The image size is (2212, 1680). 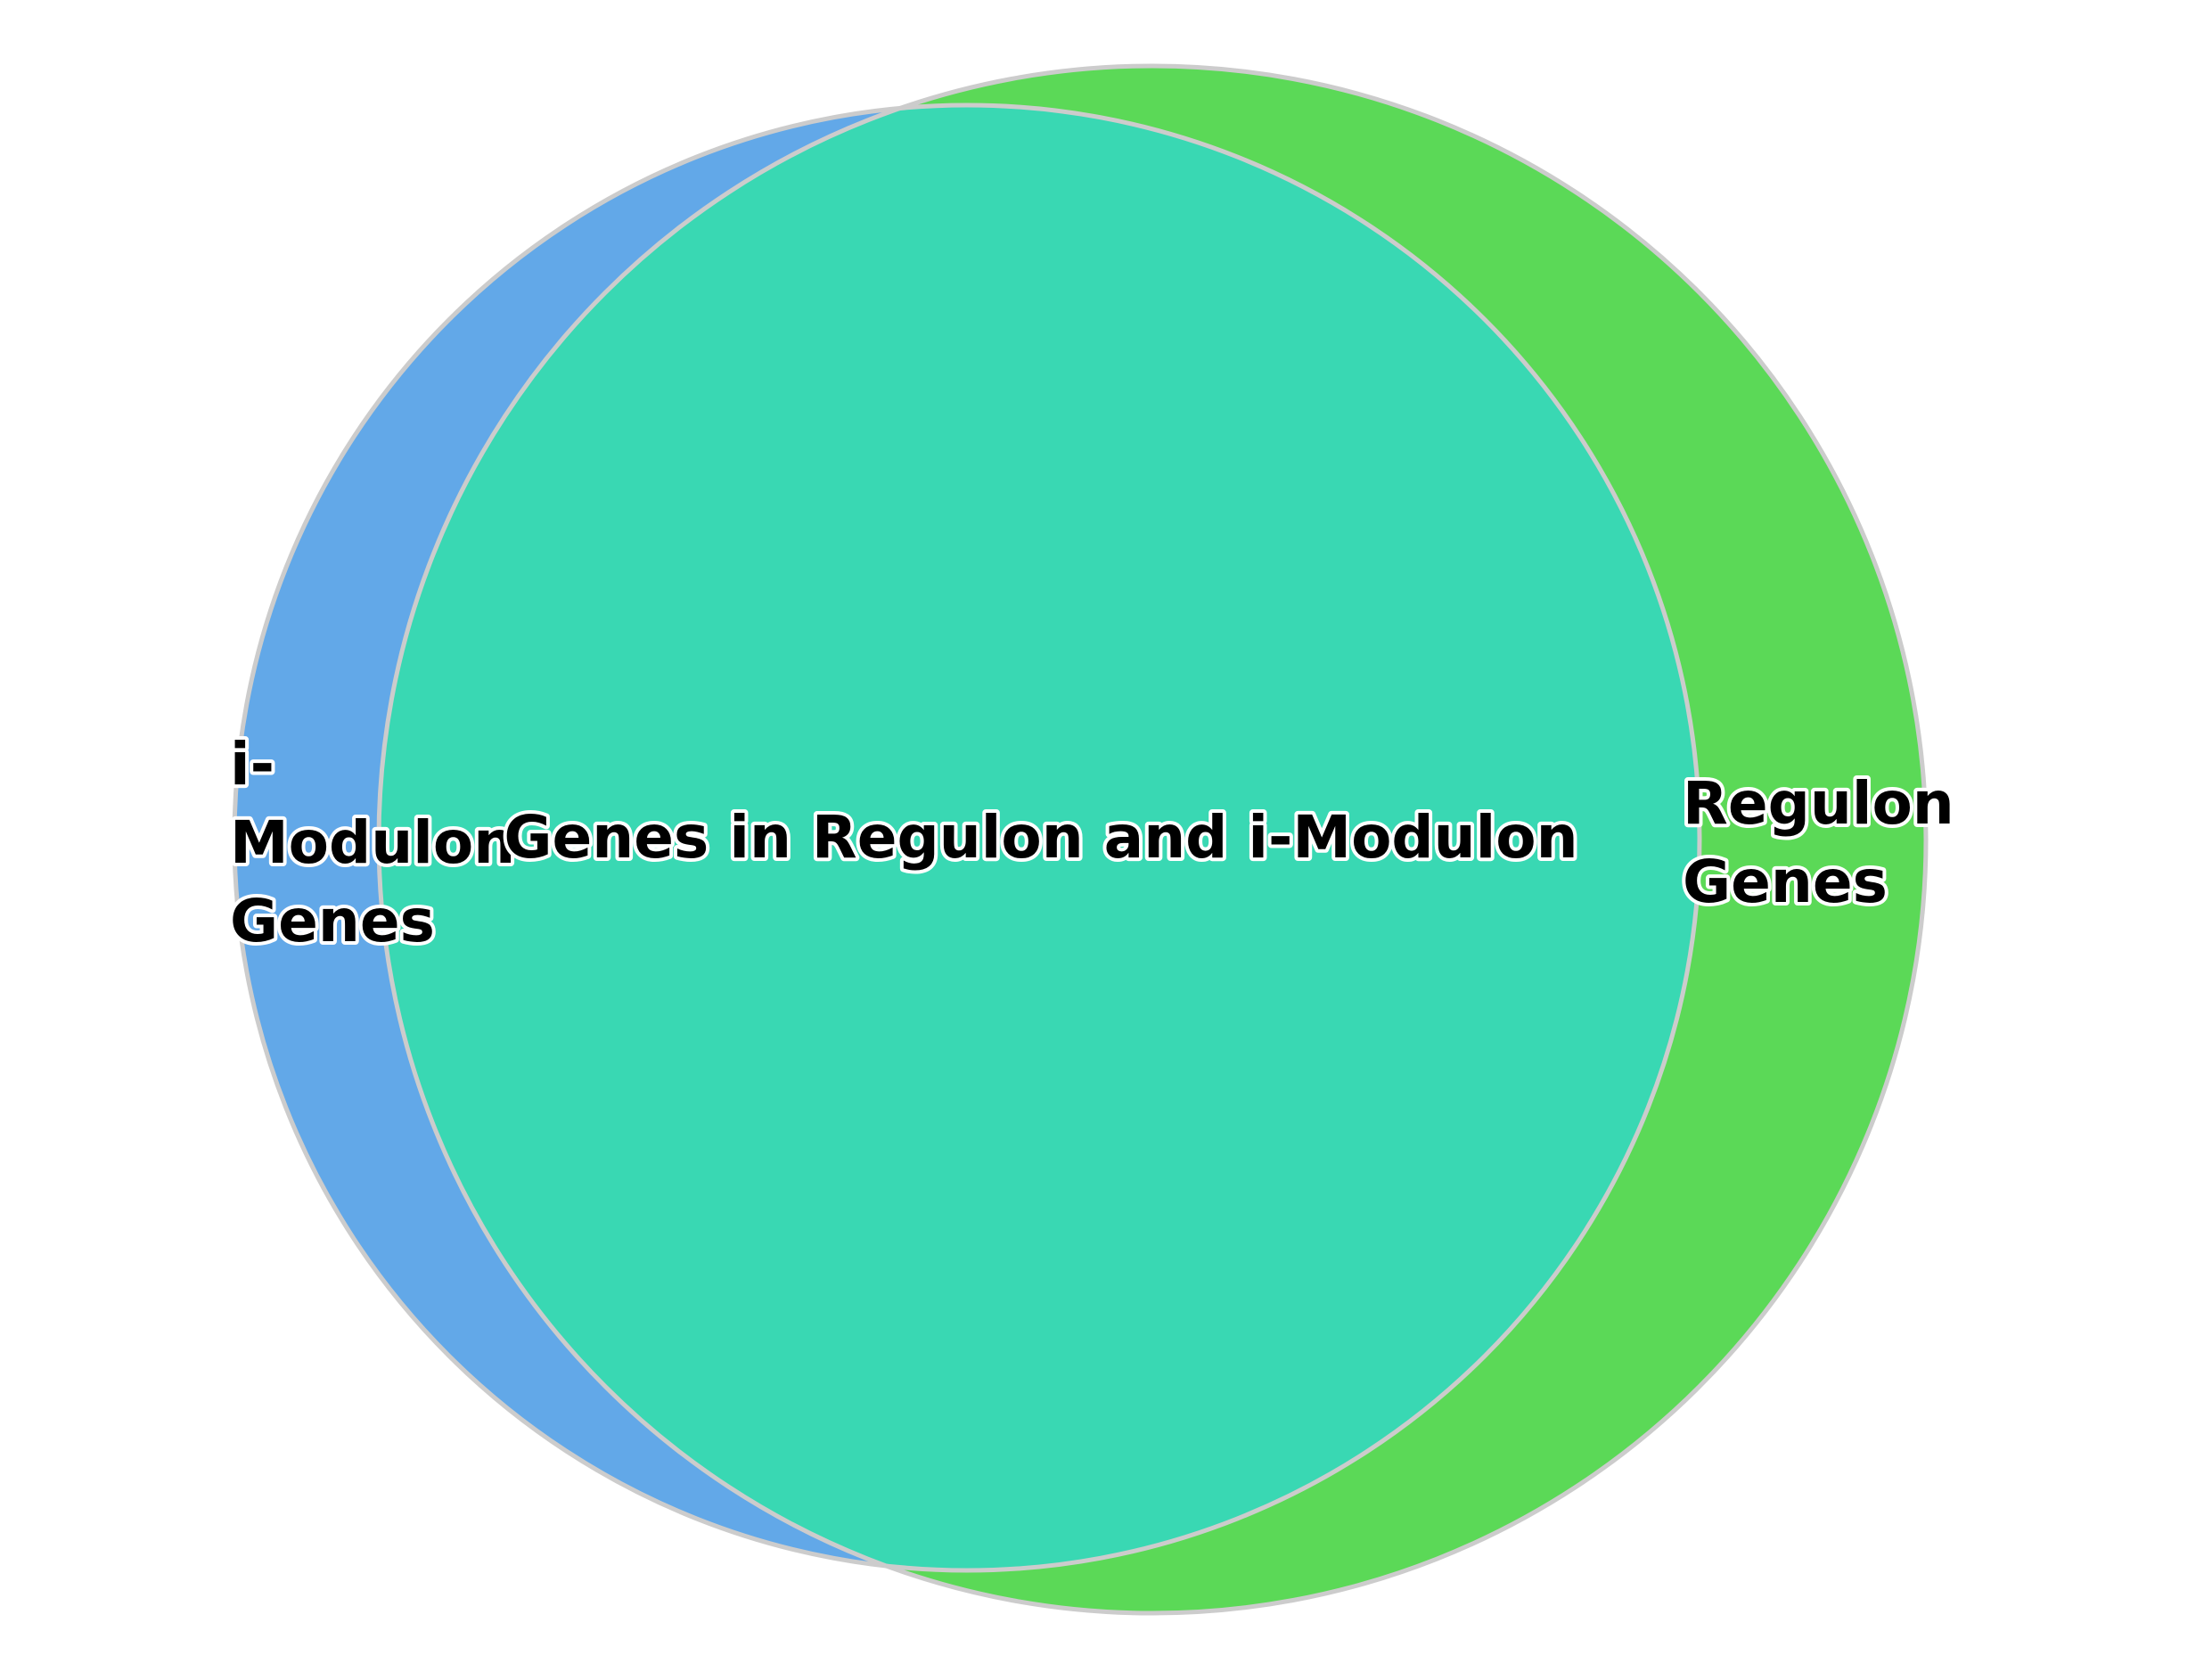 What do you see at coordinates (1818, 803) in the screenshot?
I see `regulon-label-line-1: Regulon` at bounding box center [1818, 803].